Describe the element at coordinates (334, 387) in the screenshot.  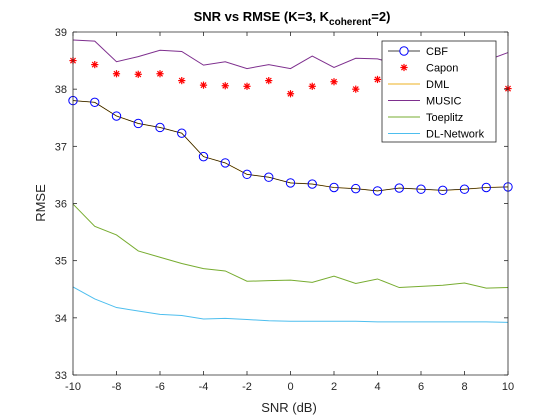
I see `x-tick-label: 2` at that location.